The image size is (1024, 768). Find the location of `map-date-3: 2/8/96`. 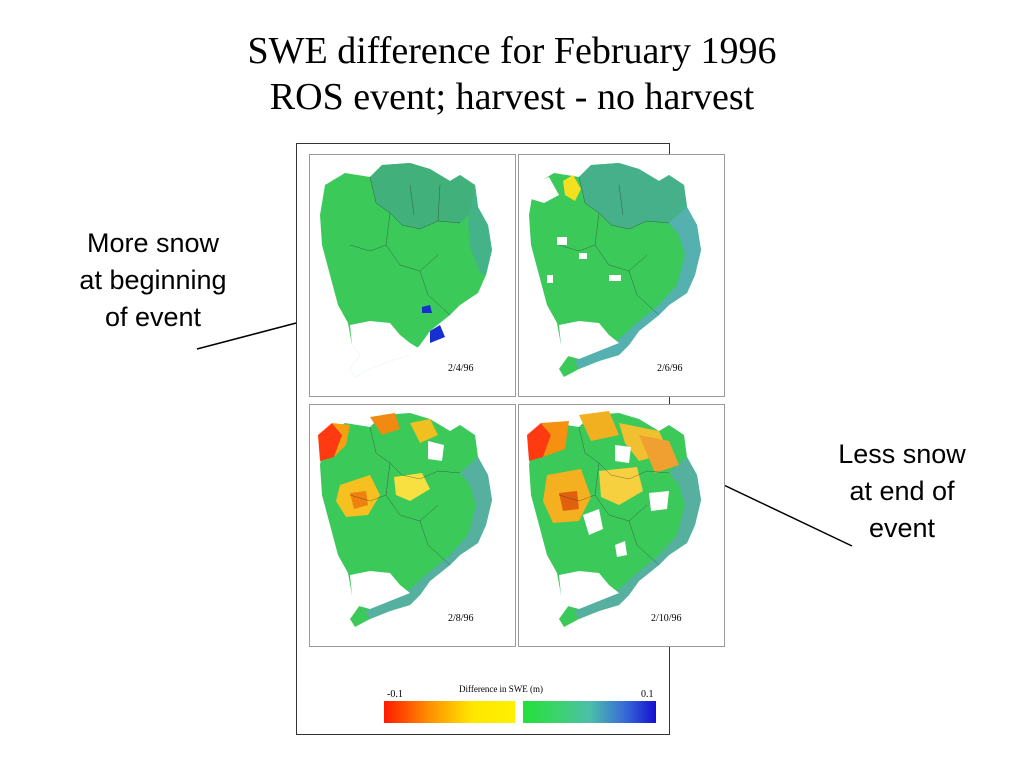

map-date-3: 2/8/96 is located at coordinates (461, 618).